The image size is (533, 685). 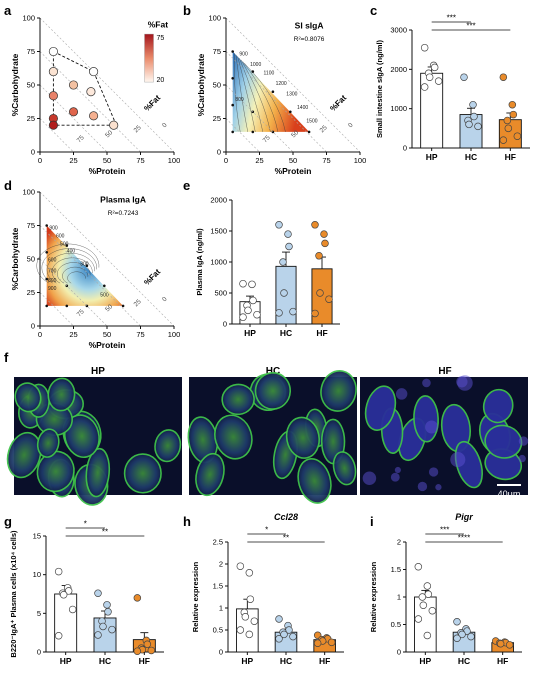 What do you see at coordinates (15, 84) in the screenshot?
I see `y-axis-label: %Carbohydrate` at bounding box center [15, 84].